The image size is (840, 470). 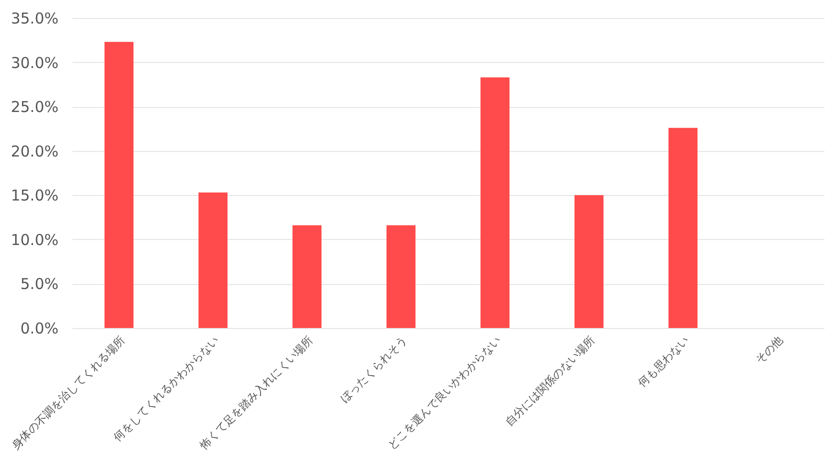 What do you see at coordinates (39, 329) in the screenshot?
I see `y-tick-label: 0.0%` at bounding box center [39, 329].